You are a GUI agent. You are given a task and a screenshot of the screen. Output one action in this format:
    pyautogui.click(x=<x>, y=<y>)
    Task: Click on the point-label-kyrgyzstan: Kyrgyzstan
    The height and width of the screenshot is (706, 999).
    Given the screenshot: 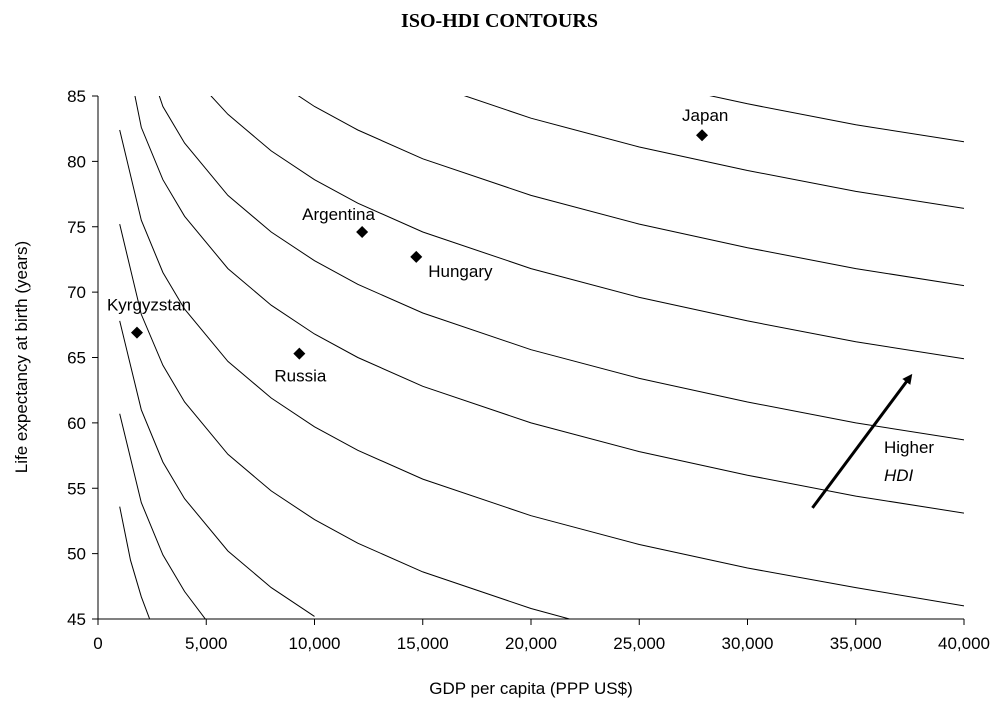 What is the action you would take?
    pyautogui.click(x=149, y=305)
    